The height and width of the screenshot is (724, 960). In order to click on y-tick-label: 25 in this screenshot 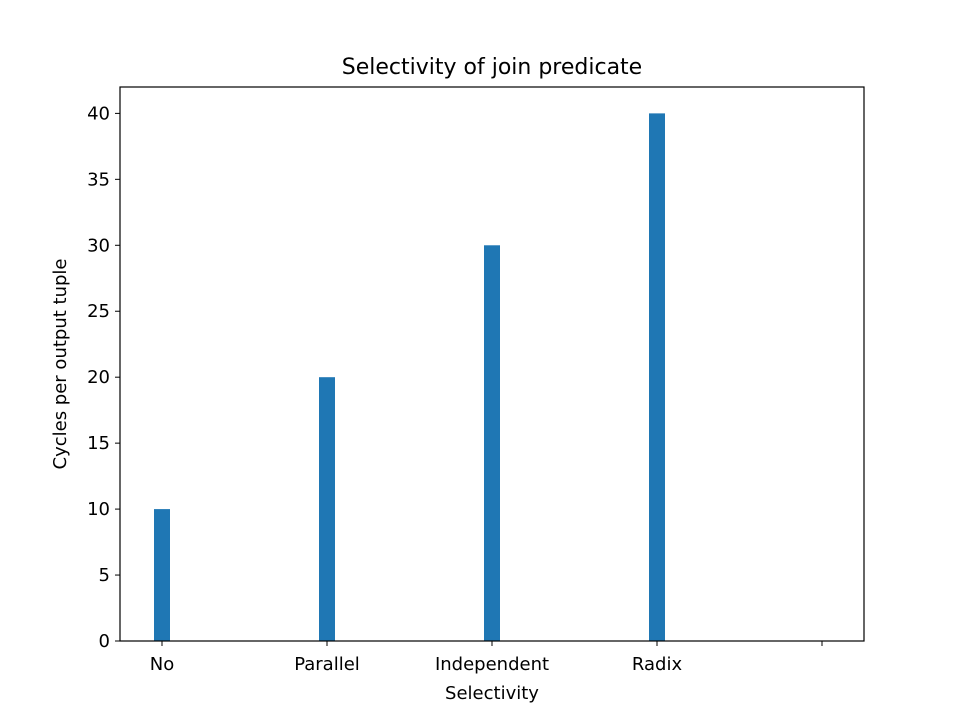, I will do `click(98, 311)`.